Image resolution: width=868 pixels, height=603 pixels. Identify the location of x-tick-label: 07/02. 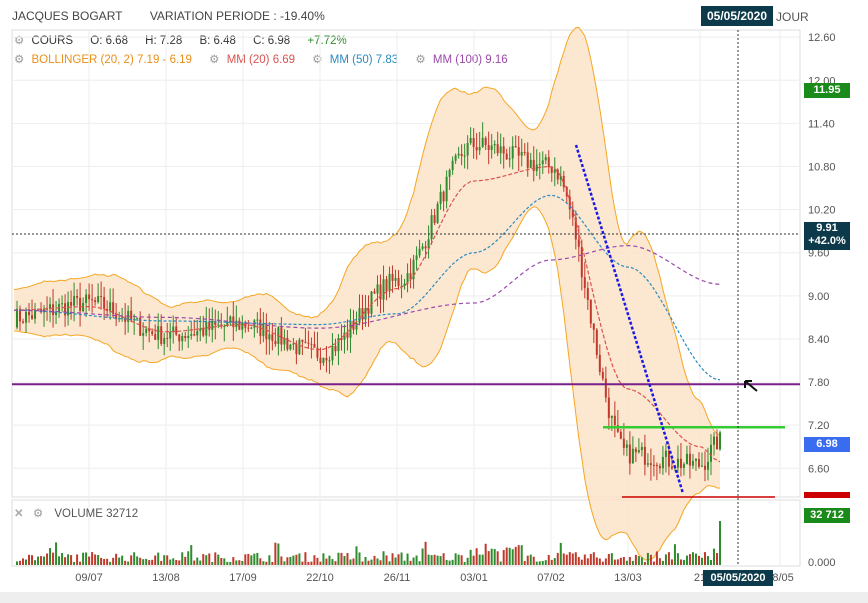
(551, 578).